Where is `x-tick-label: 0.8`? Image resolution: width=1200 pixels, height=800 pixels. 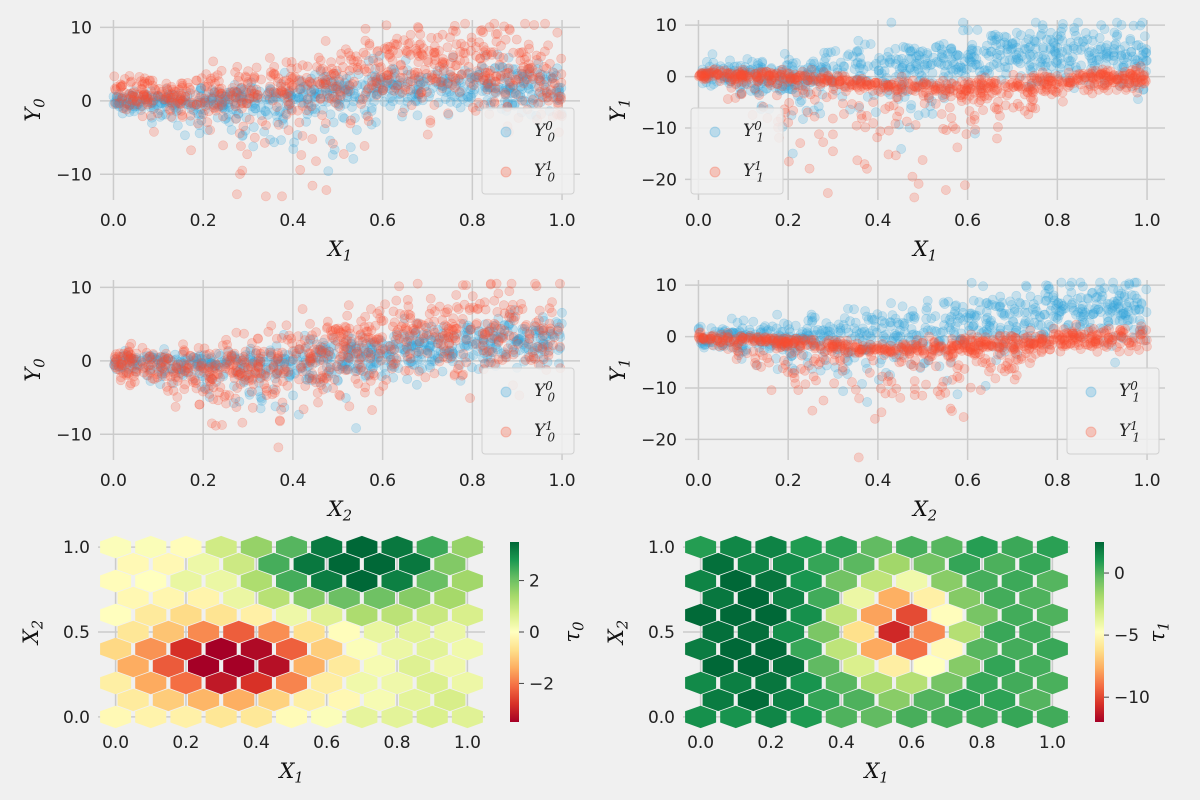 x-tick-label: 0.8 is located at coordinates (1057, 481).